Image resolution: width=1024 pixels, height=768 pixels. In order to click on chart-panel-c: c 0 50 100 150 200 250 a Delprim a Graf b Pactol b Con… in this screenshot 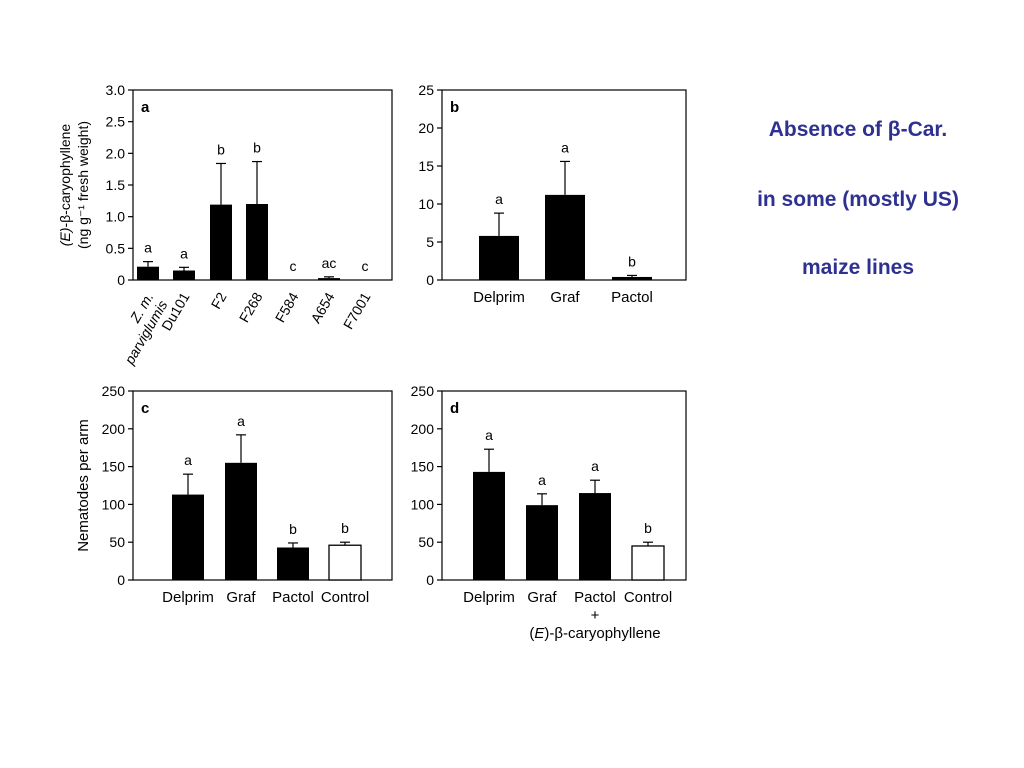, I will do `click(234, 494)`.